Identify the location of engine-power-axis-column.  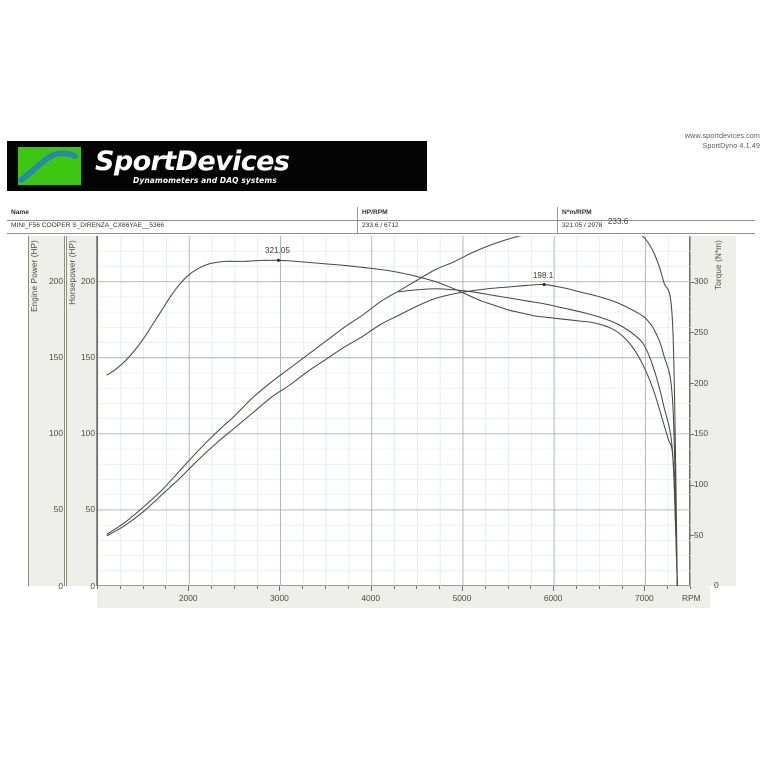
(46, 411).